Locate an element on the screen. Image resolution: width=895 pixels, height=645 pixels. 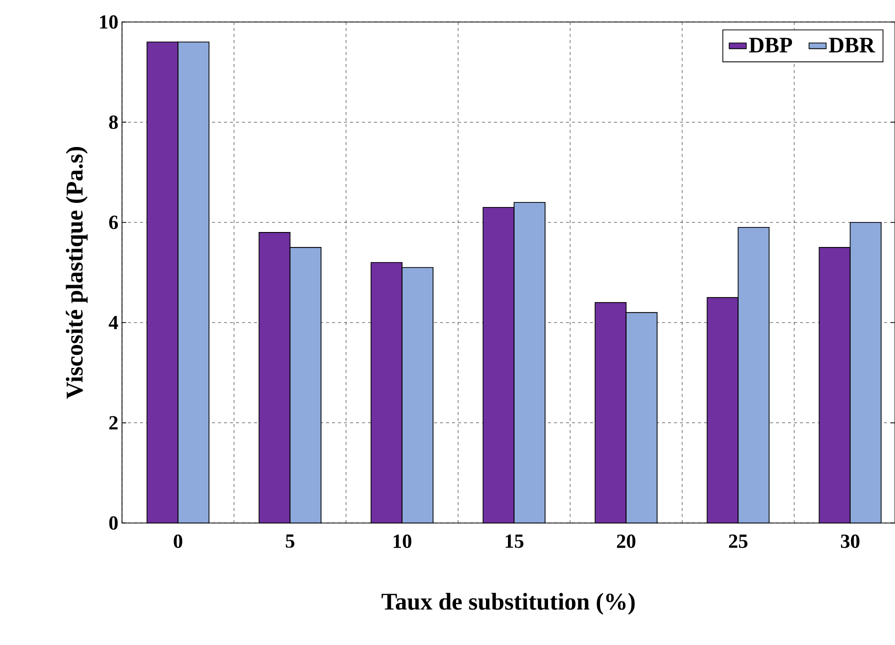
y-tick-label: 4 is located at coordinates (113, 323).